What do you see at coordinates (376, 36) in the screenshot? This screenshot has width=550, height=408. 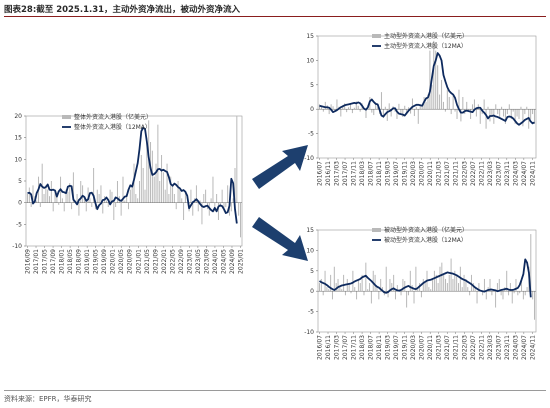 I see `legend-bar-swatch` at bounding box center [376, 36].